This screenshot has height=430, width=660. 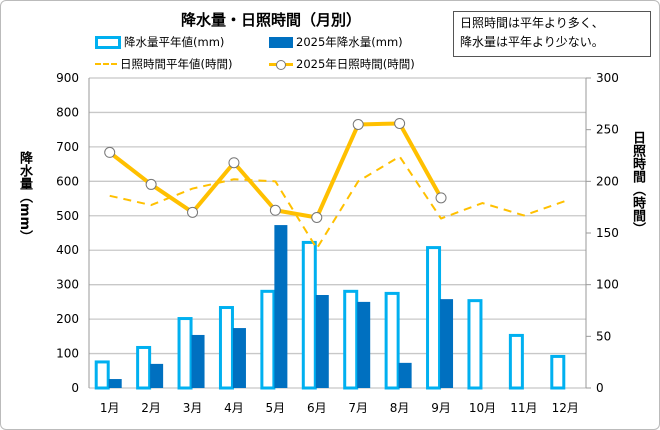 I want to click on x-tick-label: 4月, so click(x=234, y=408).